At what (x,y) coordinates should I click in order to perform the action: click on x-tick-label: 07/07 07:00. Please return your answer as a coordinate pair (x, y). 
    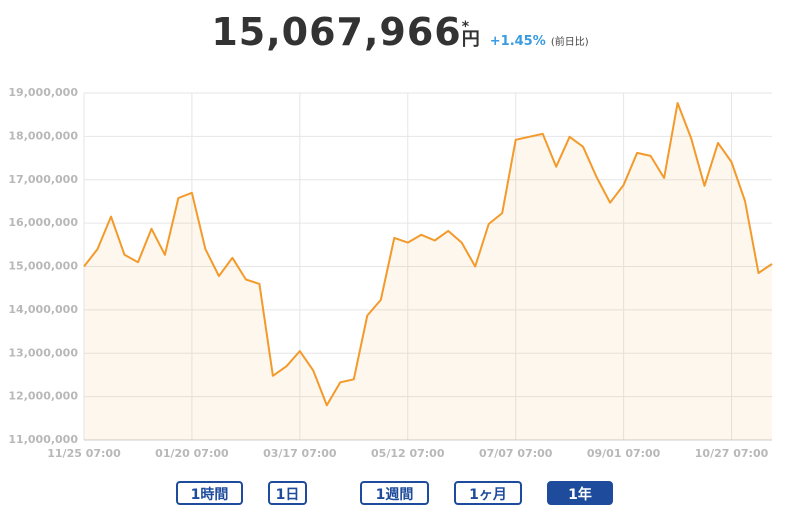
    Looking at the image, I should click on (516, 453).